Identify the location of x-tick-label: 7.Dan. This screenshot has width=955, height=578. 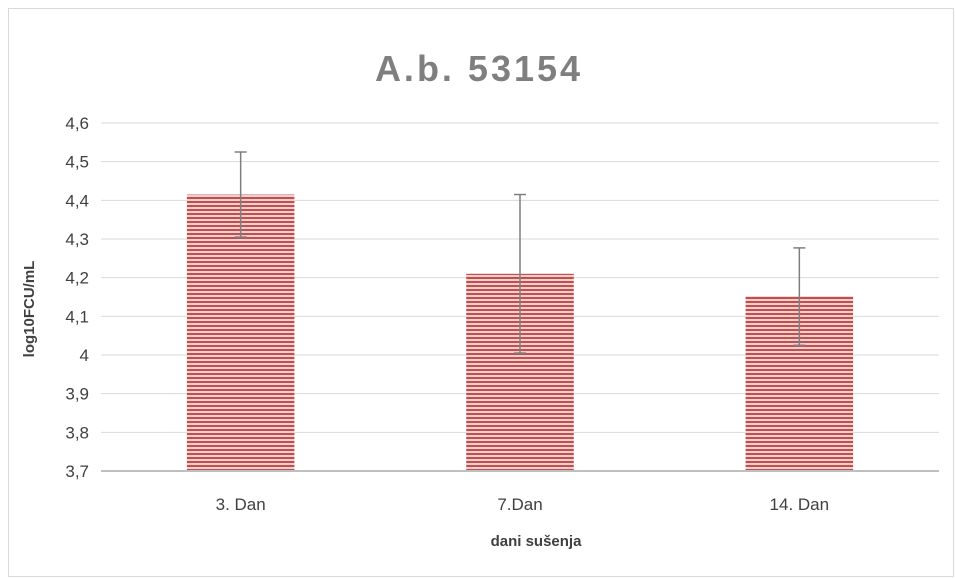
(519, 504).